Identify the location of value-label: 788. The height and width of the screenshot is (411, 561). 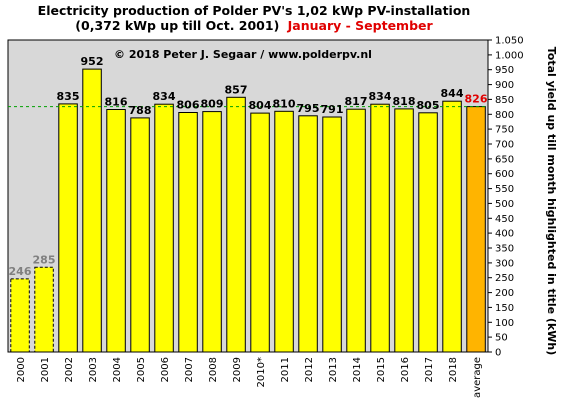
(140, 110).